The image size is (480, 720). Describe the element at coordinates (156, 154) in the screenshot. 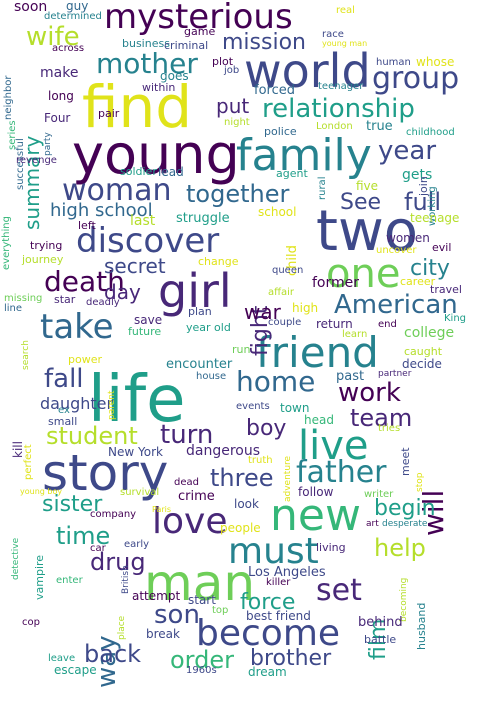

I see `word-young: young` at that location.